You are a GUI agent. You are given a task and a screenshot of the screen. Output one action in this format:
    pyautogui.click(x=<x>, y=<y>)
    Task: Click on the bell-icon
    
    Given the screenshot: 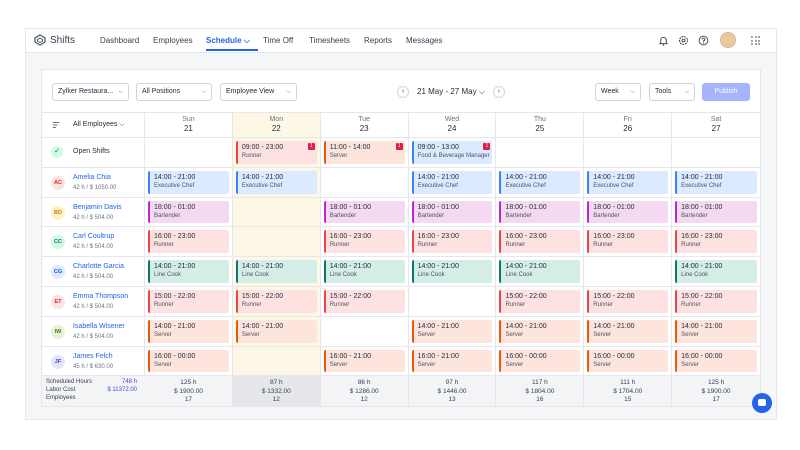 What is the action you would take?
    pyautogui.click(x=663, y=40)
    